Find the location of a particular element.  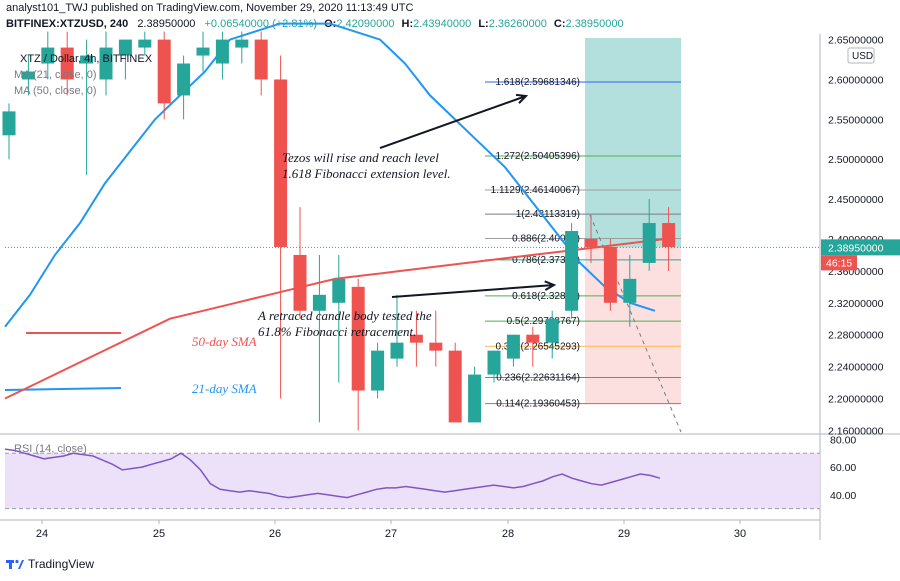

countdown-text: 46:15 is located at coordinates (839, 263).